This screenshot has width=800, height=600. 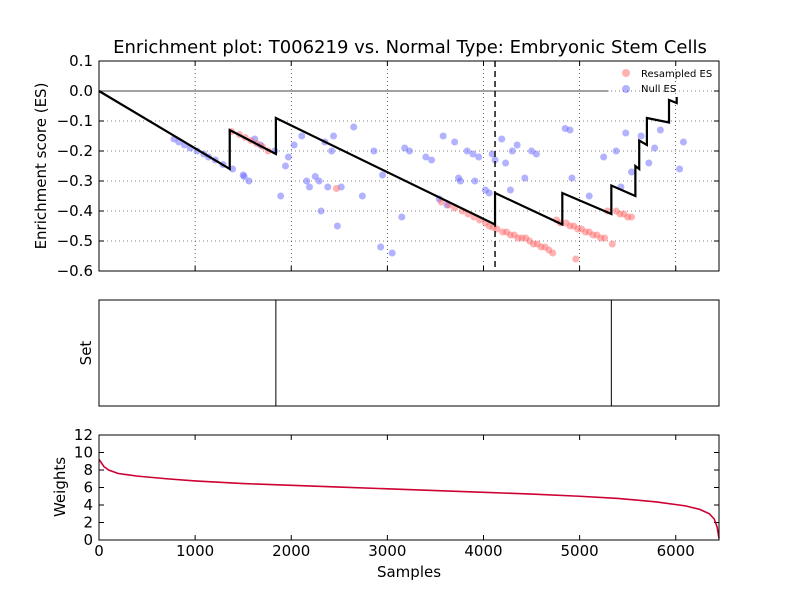 What do you see at coordinates (60, 487) in the screenshot?
I see `weights-ylabel: Weights` at bounding box center [60, 487].